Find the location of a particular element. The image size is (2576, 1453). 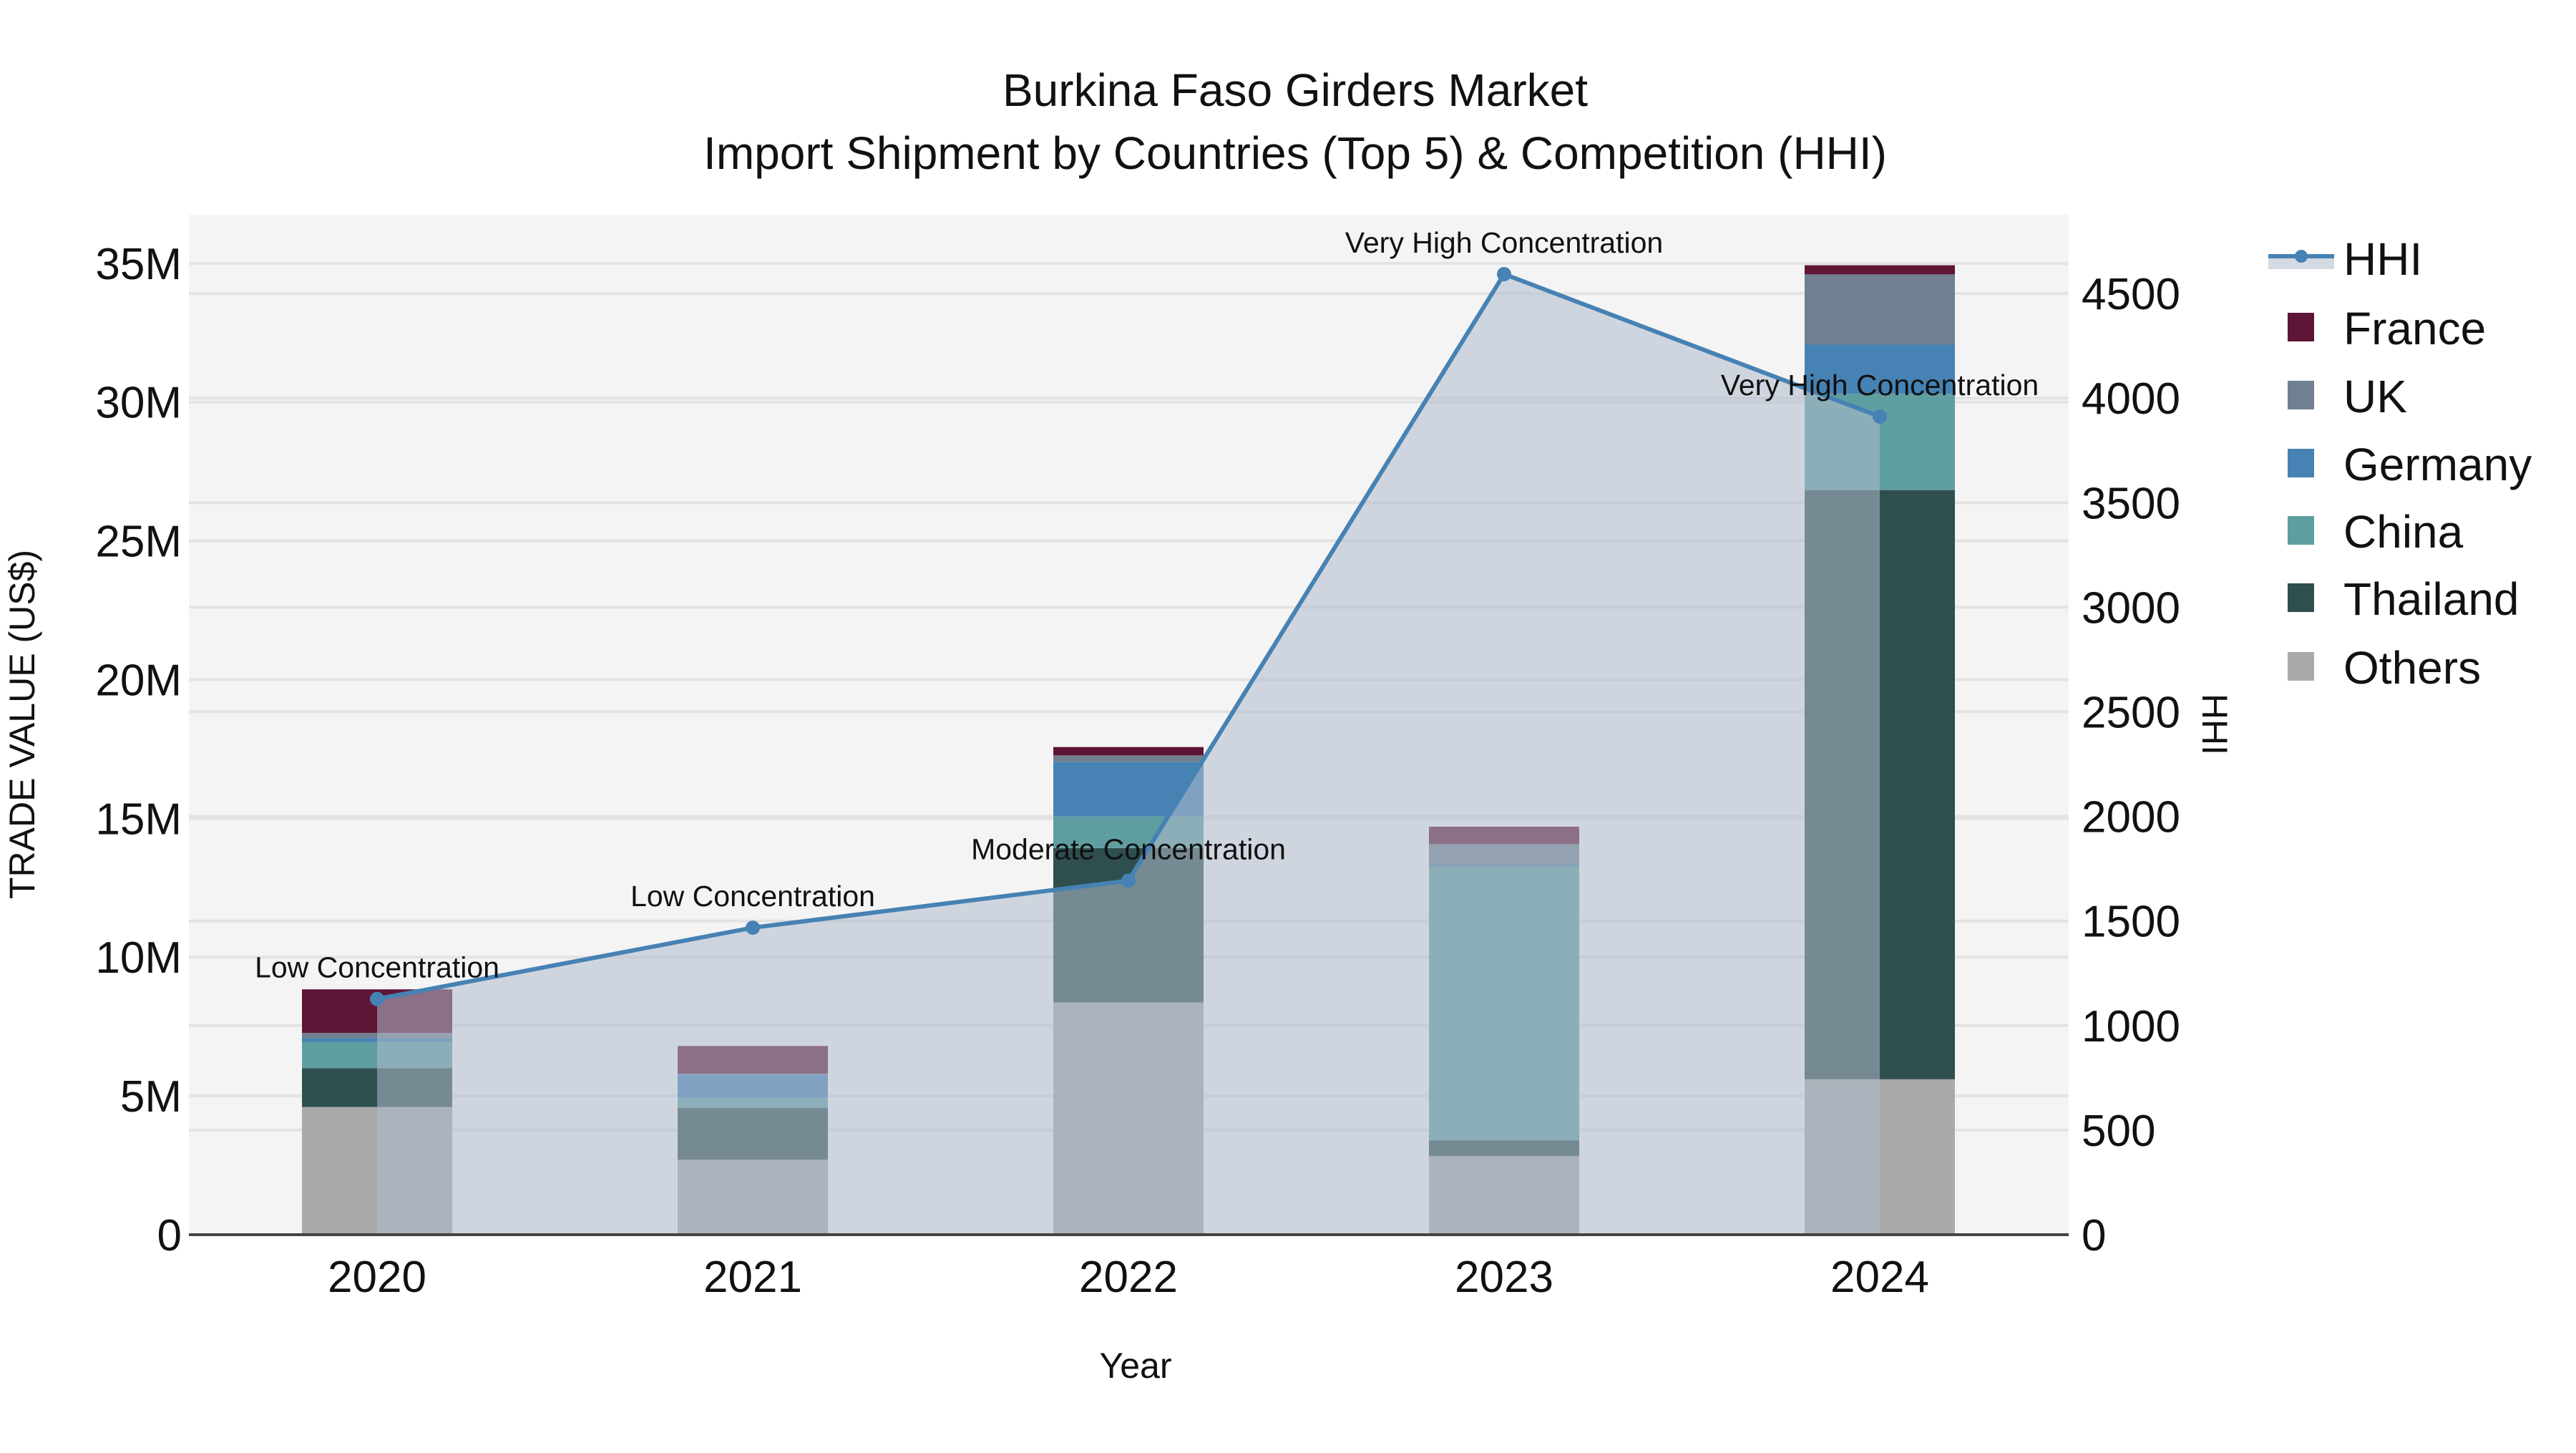

legend-item-others: Others is located at coordinates (2384, 668).